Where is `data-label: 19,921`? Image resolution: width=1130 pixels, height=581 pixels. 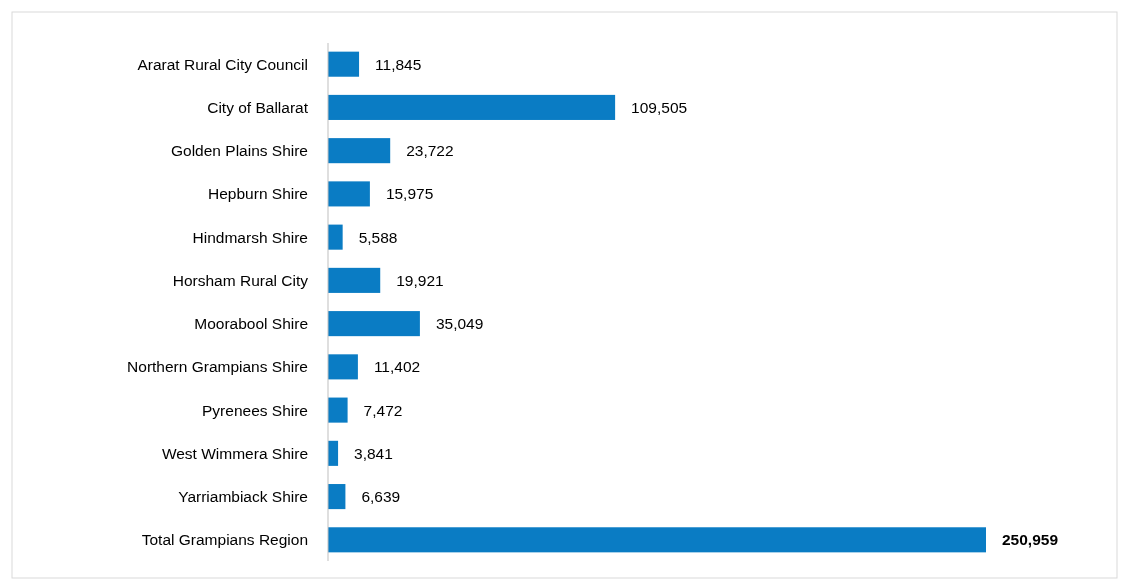 data-label: 19,921 is located at coordinates (420, 280).